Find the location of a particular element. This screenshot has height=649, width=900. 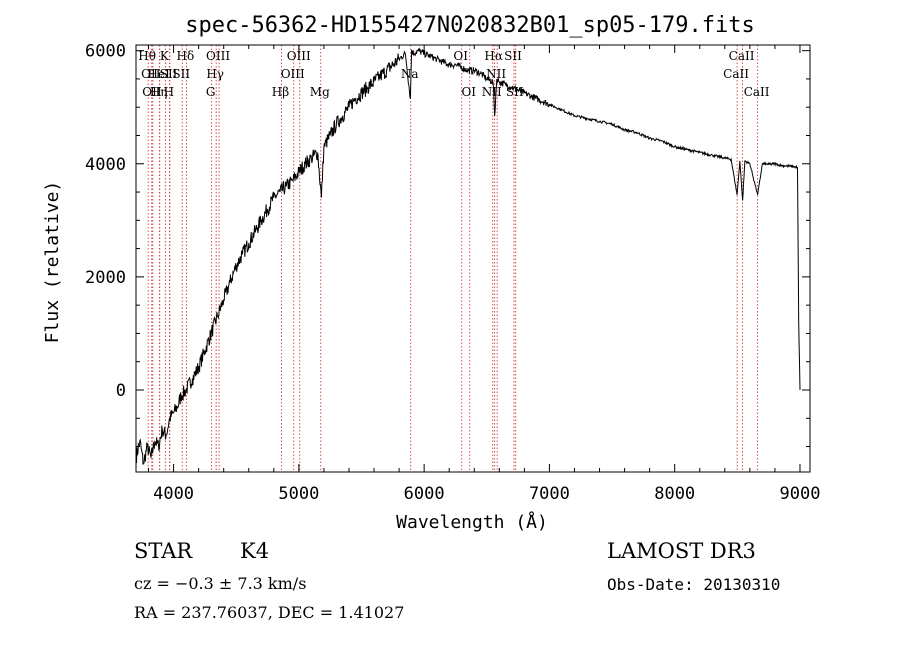

line-label-4: Hη is located at coordinates (159, 92).